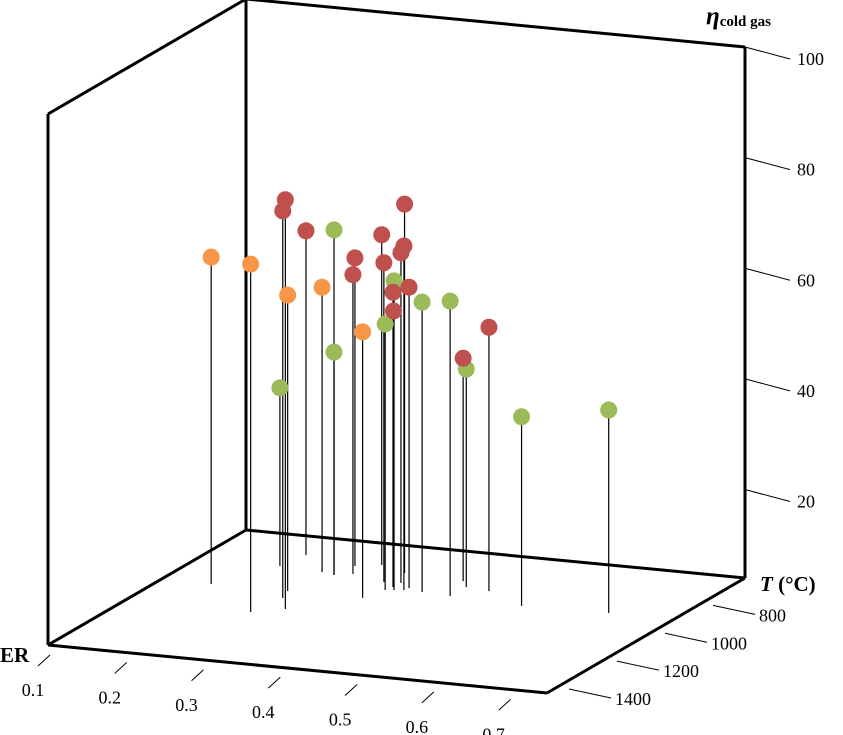 The height and width of the screenshot is (735, 843). I want to click on z-tick-label: 60, so click(806, 280).